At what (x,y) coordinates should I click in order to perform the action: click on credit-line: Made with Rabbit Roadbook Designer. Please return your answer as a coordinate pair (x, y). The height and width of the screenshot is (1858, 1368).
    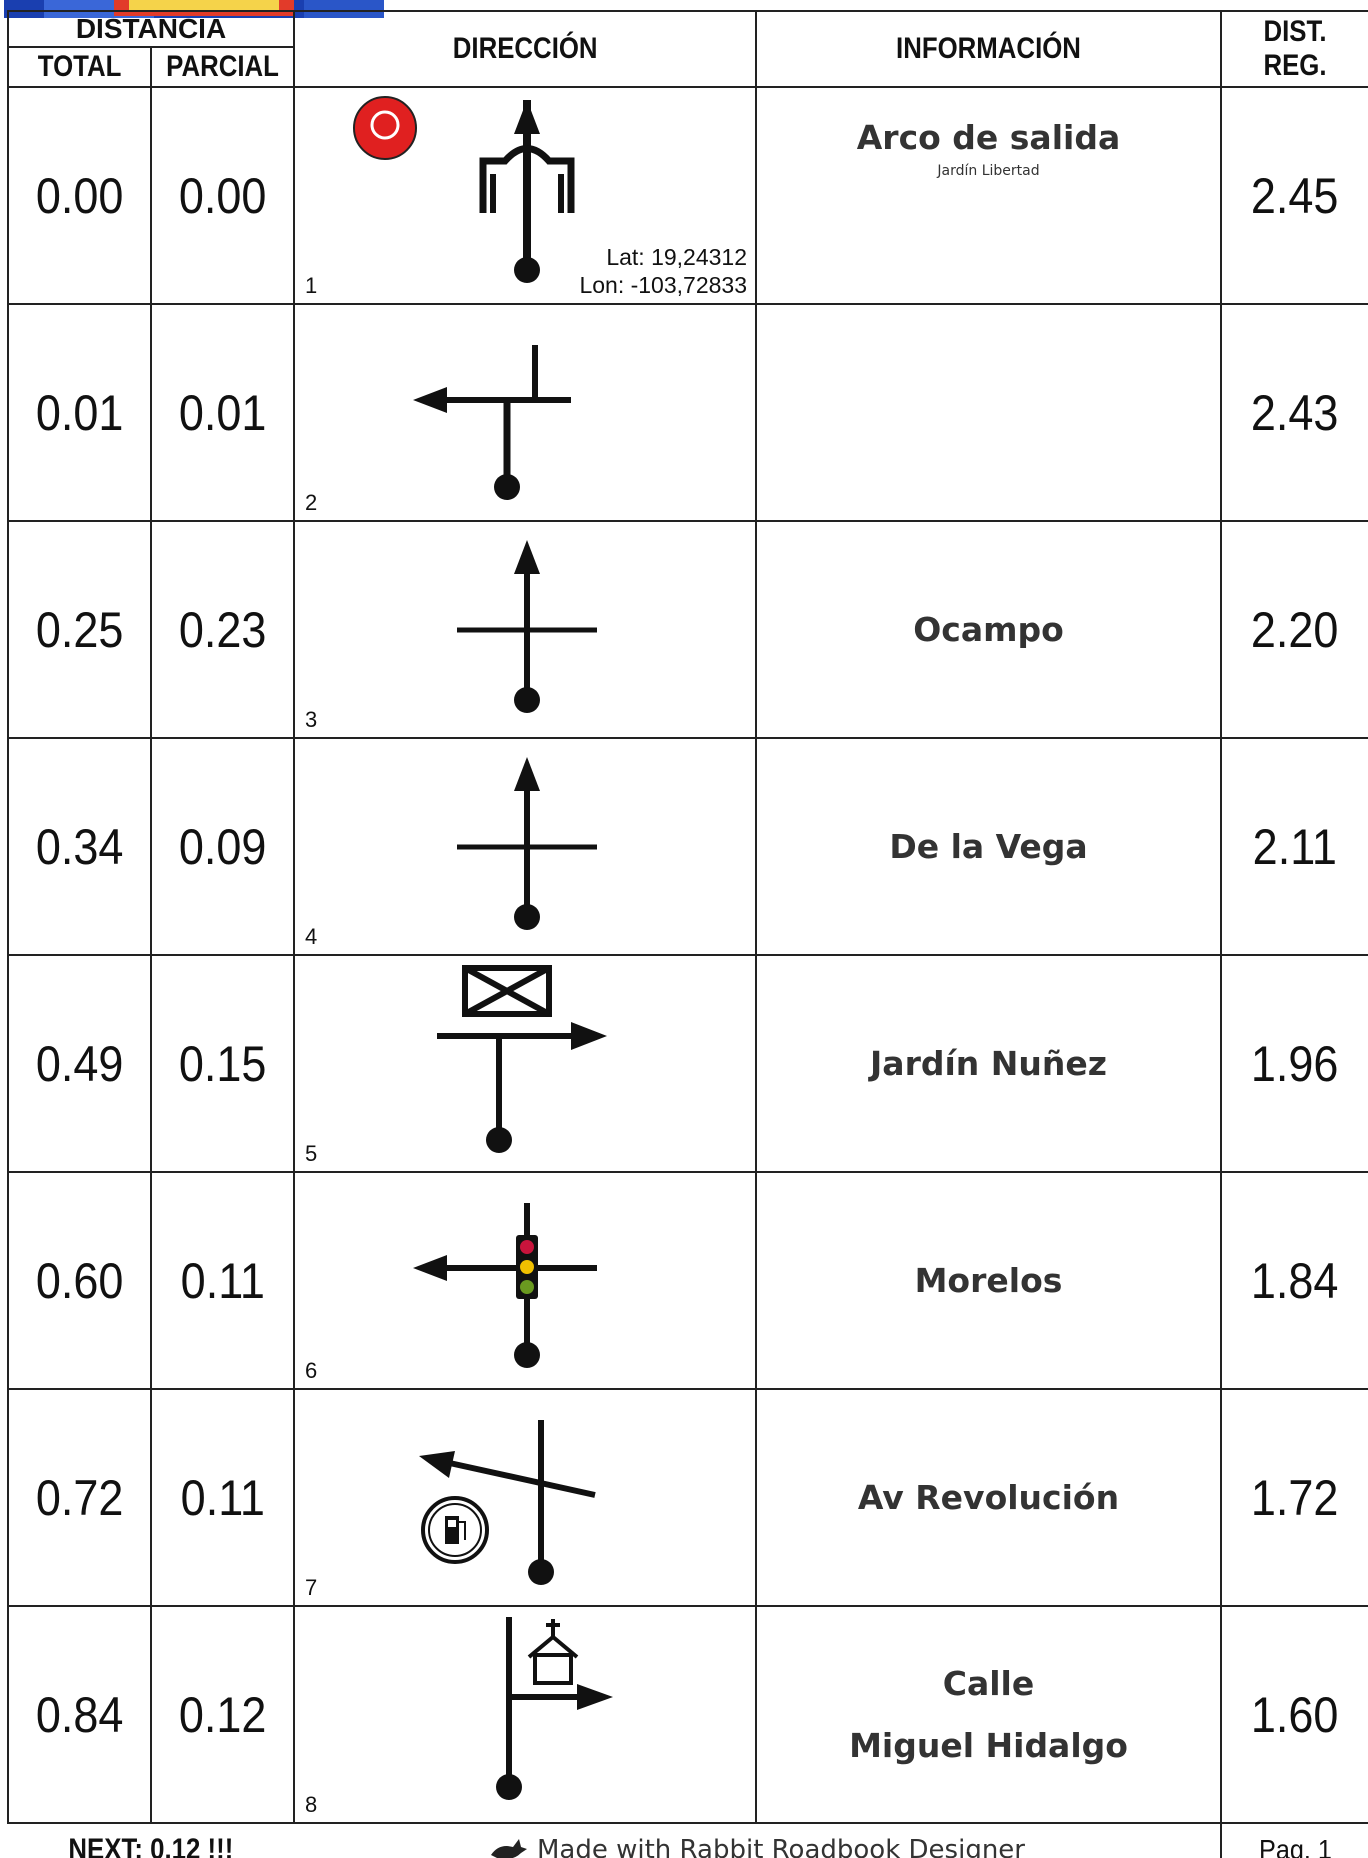
    Looking at the image, I should click on (757, 1840).